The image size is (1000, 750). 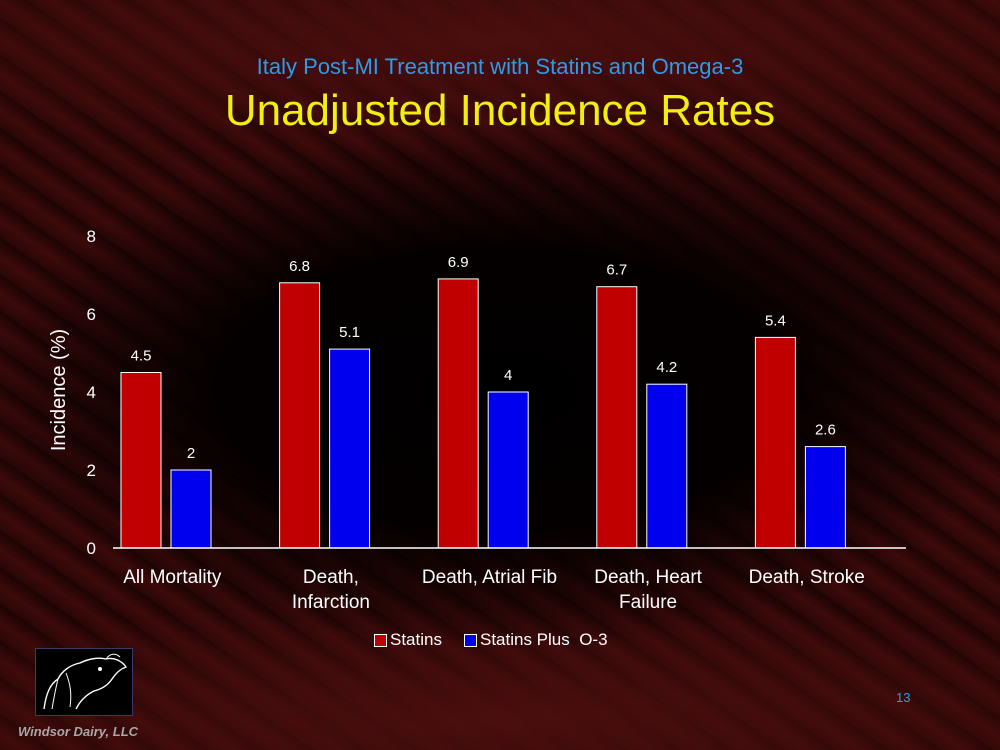 I want to click on y-tick-label: 6, so click(x=91, y=314).